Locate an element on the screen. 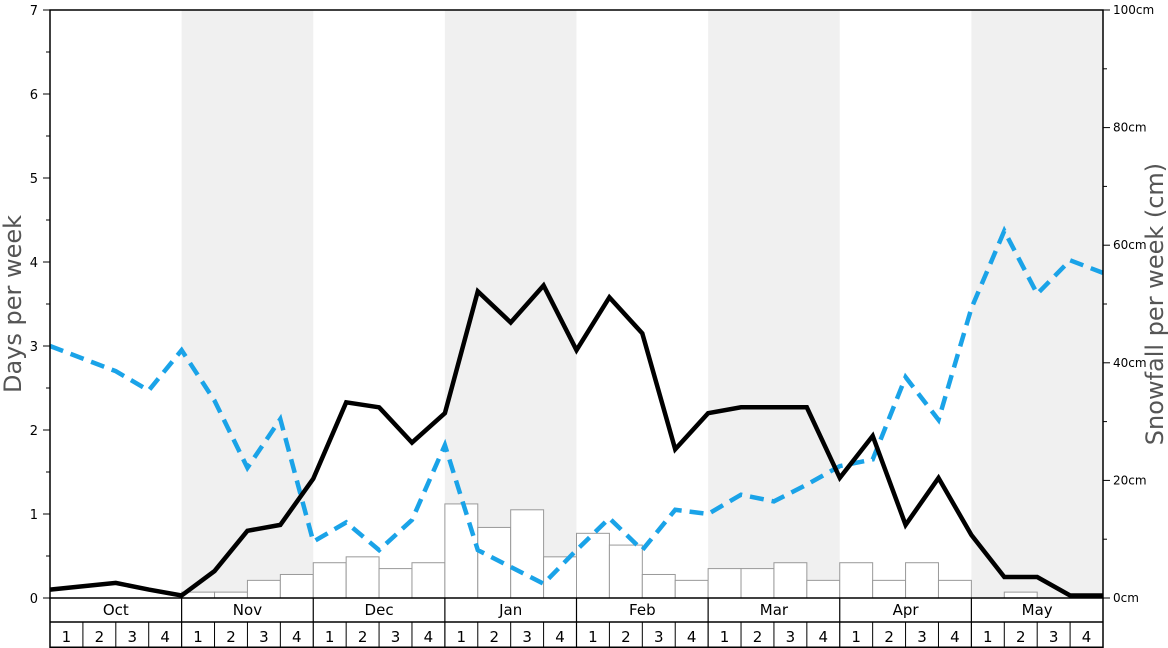 Image resolution: width=1168 pixels, height=648 pixels. left-tick-label: 0 is located at coordinates (34, 599).